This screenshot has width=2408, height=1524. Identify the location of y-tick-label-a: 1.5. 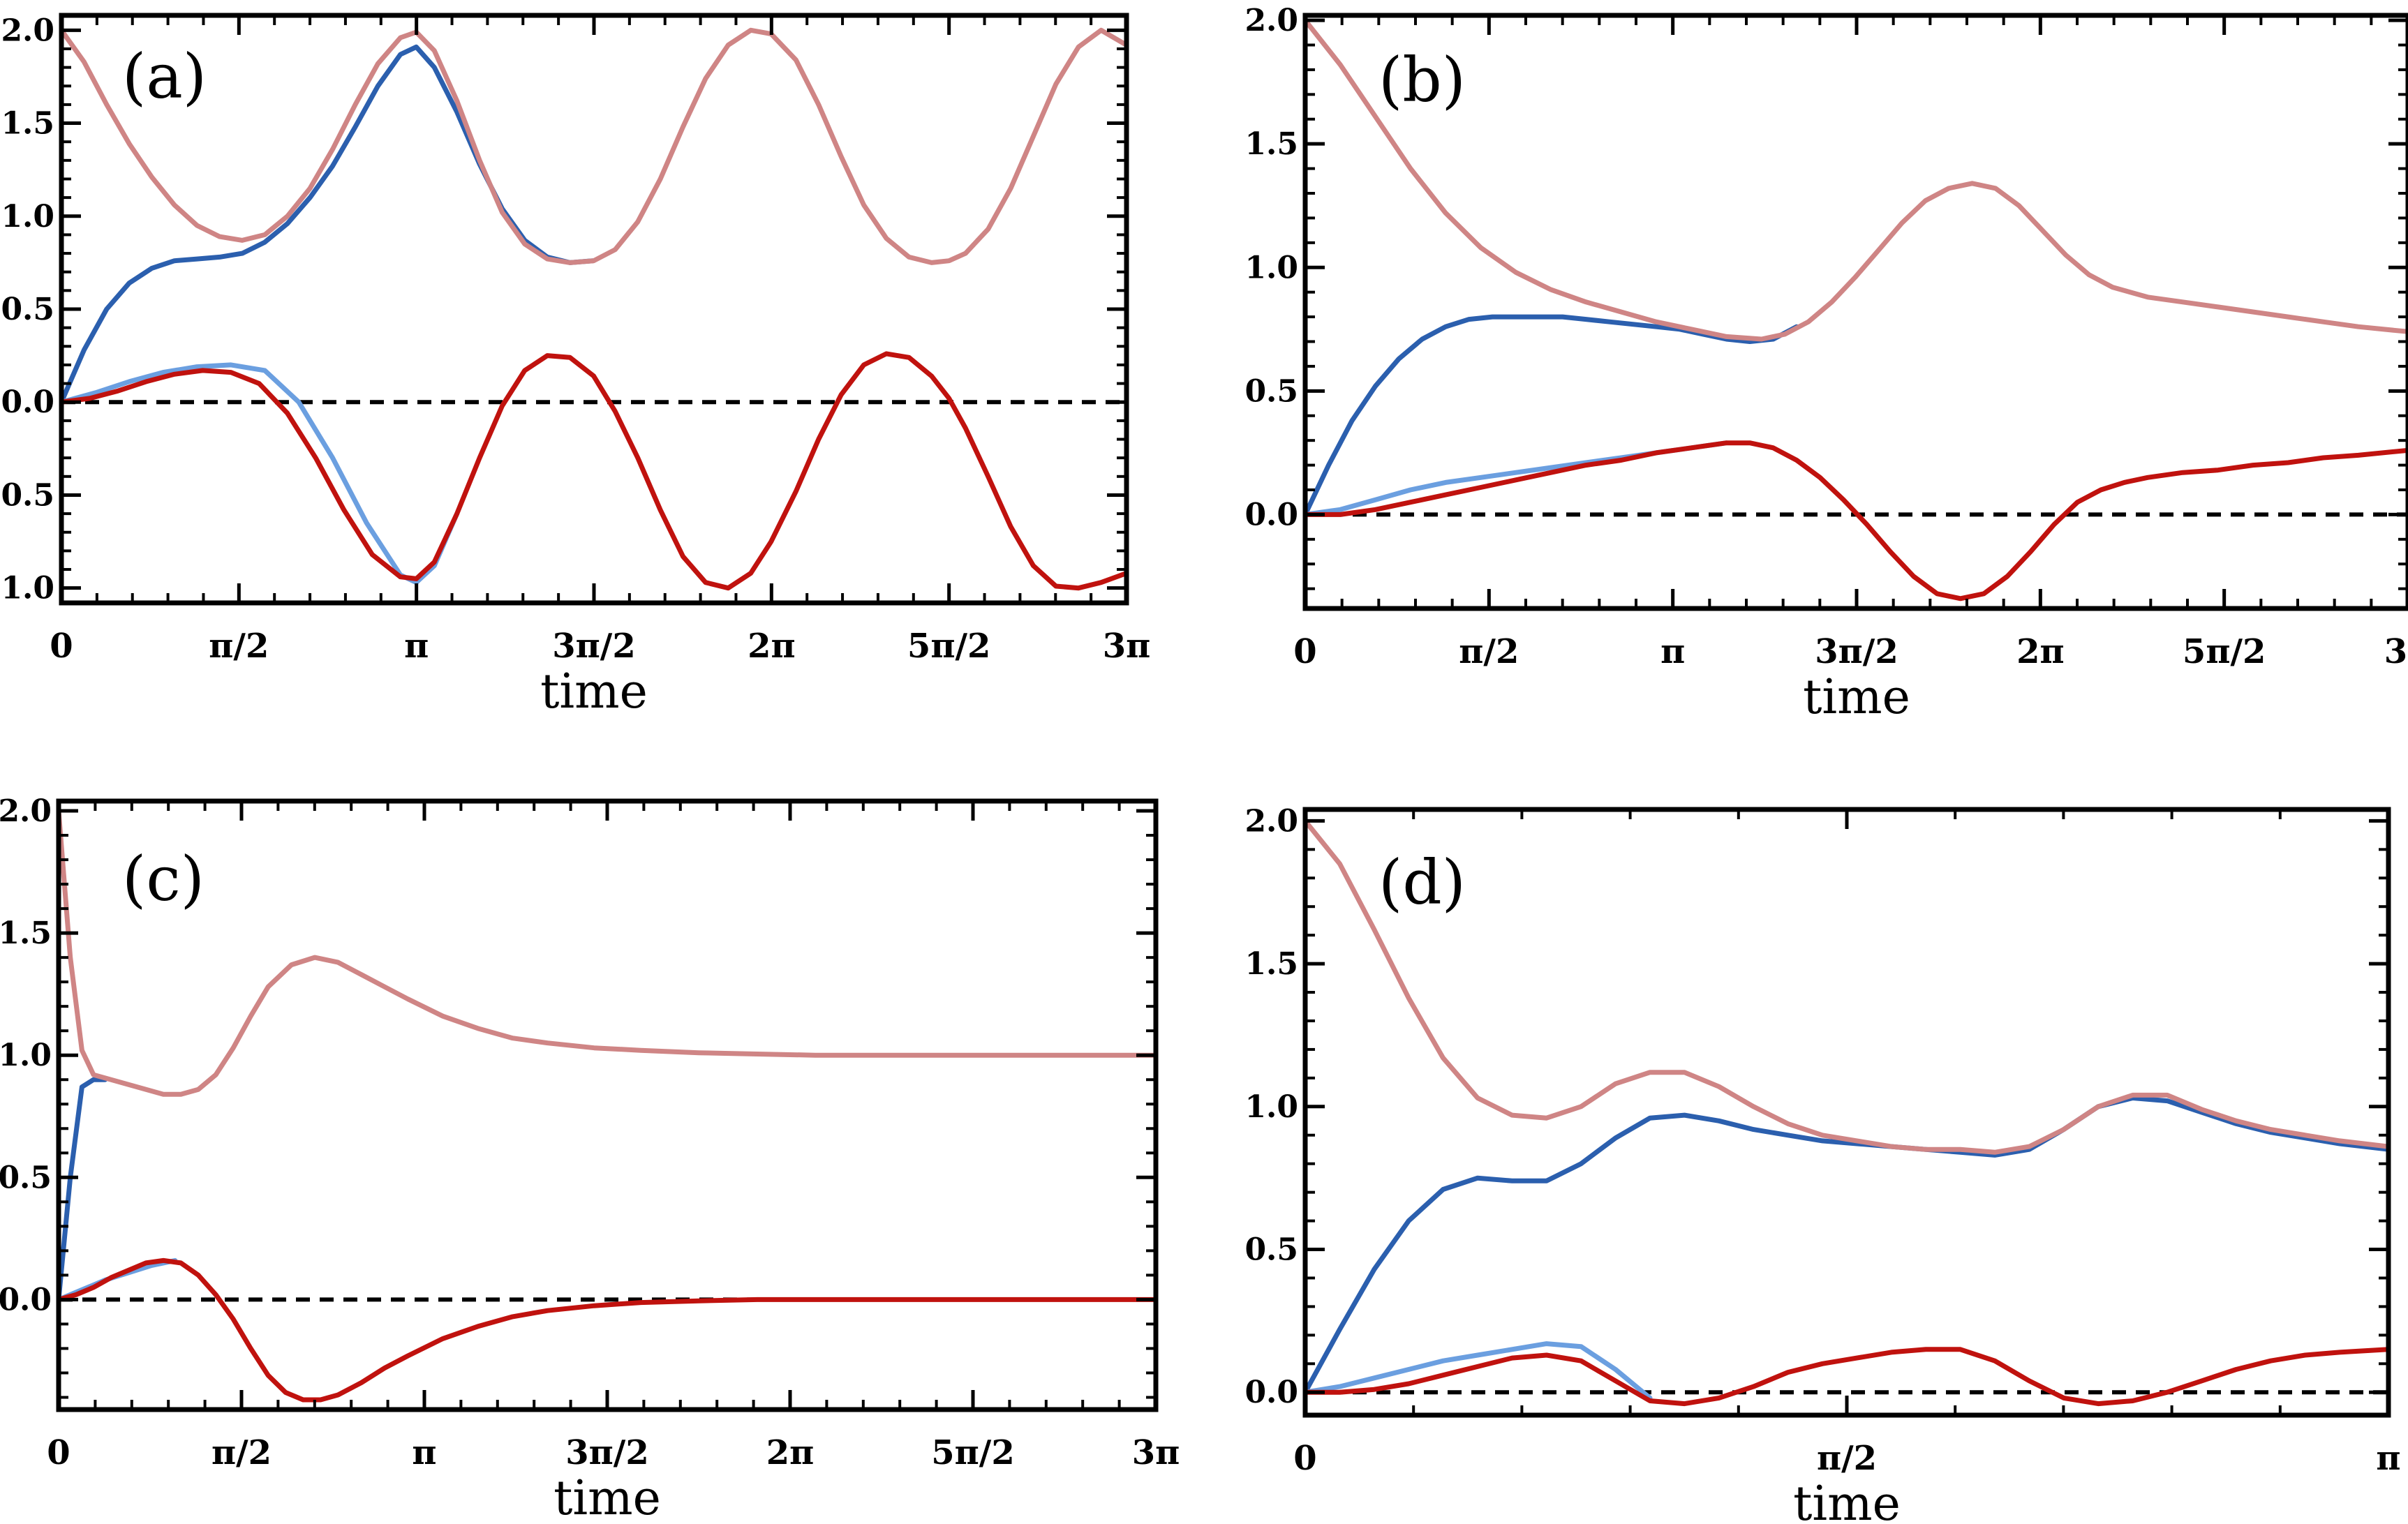
(28, 124).